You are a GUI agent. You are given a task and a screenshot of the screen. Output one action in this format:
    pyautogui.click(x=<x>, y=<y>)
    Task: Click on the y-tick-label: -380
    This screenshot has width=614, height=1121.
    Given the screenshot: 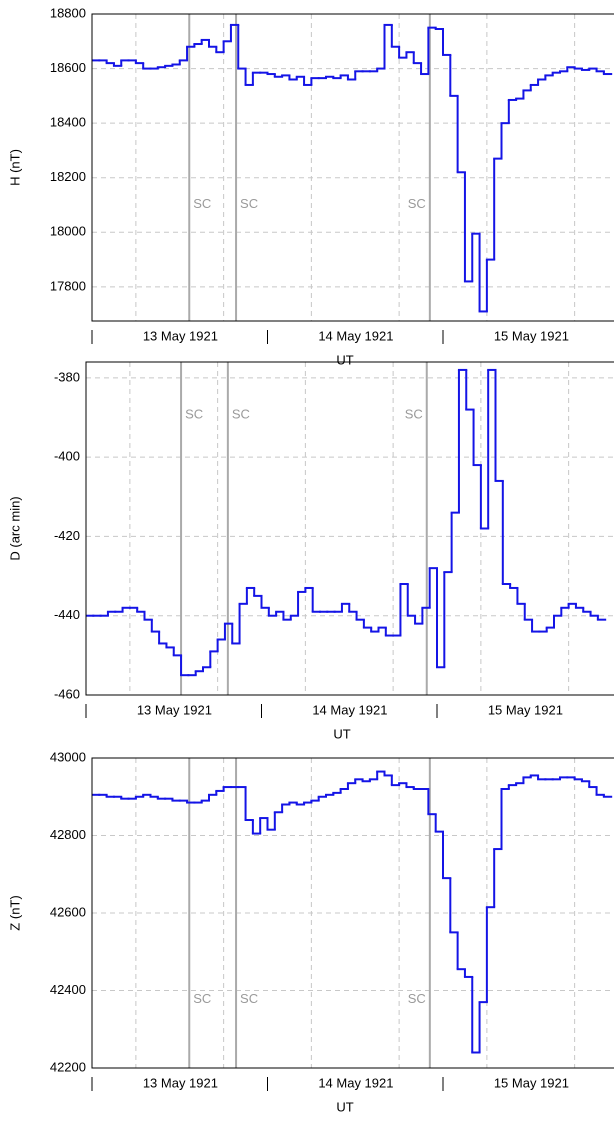 What is the action you would take?
    pyautogui.click(x=67, y=376)
    